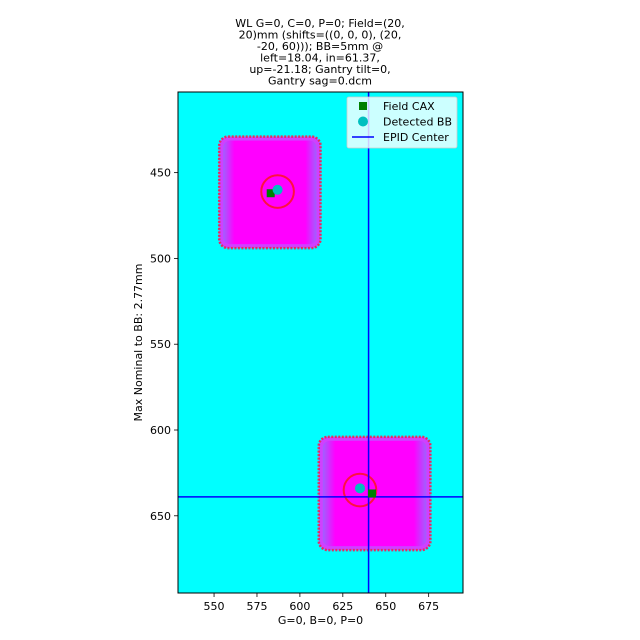 This screenshot has height=640, width=640. Describe the element at coordinates (320, 46) in the screenshot. I see `title-line: -20, 60))); BB=5mm @` at that location.